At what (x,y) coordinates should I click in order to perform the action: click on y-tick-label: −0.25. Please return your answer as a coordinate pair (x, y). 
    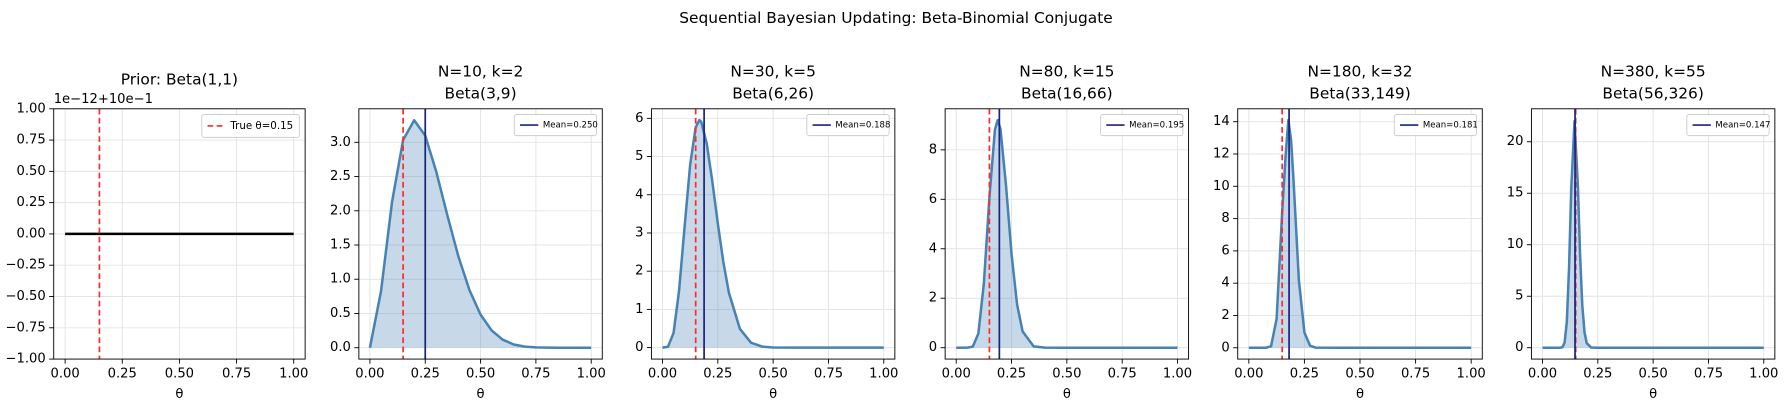
    Looking at the image, I should click on (25, 265).